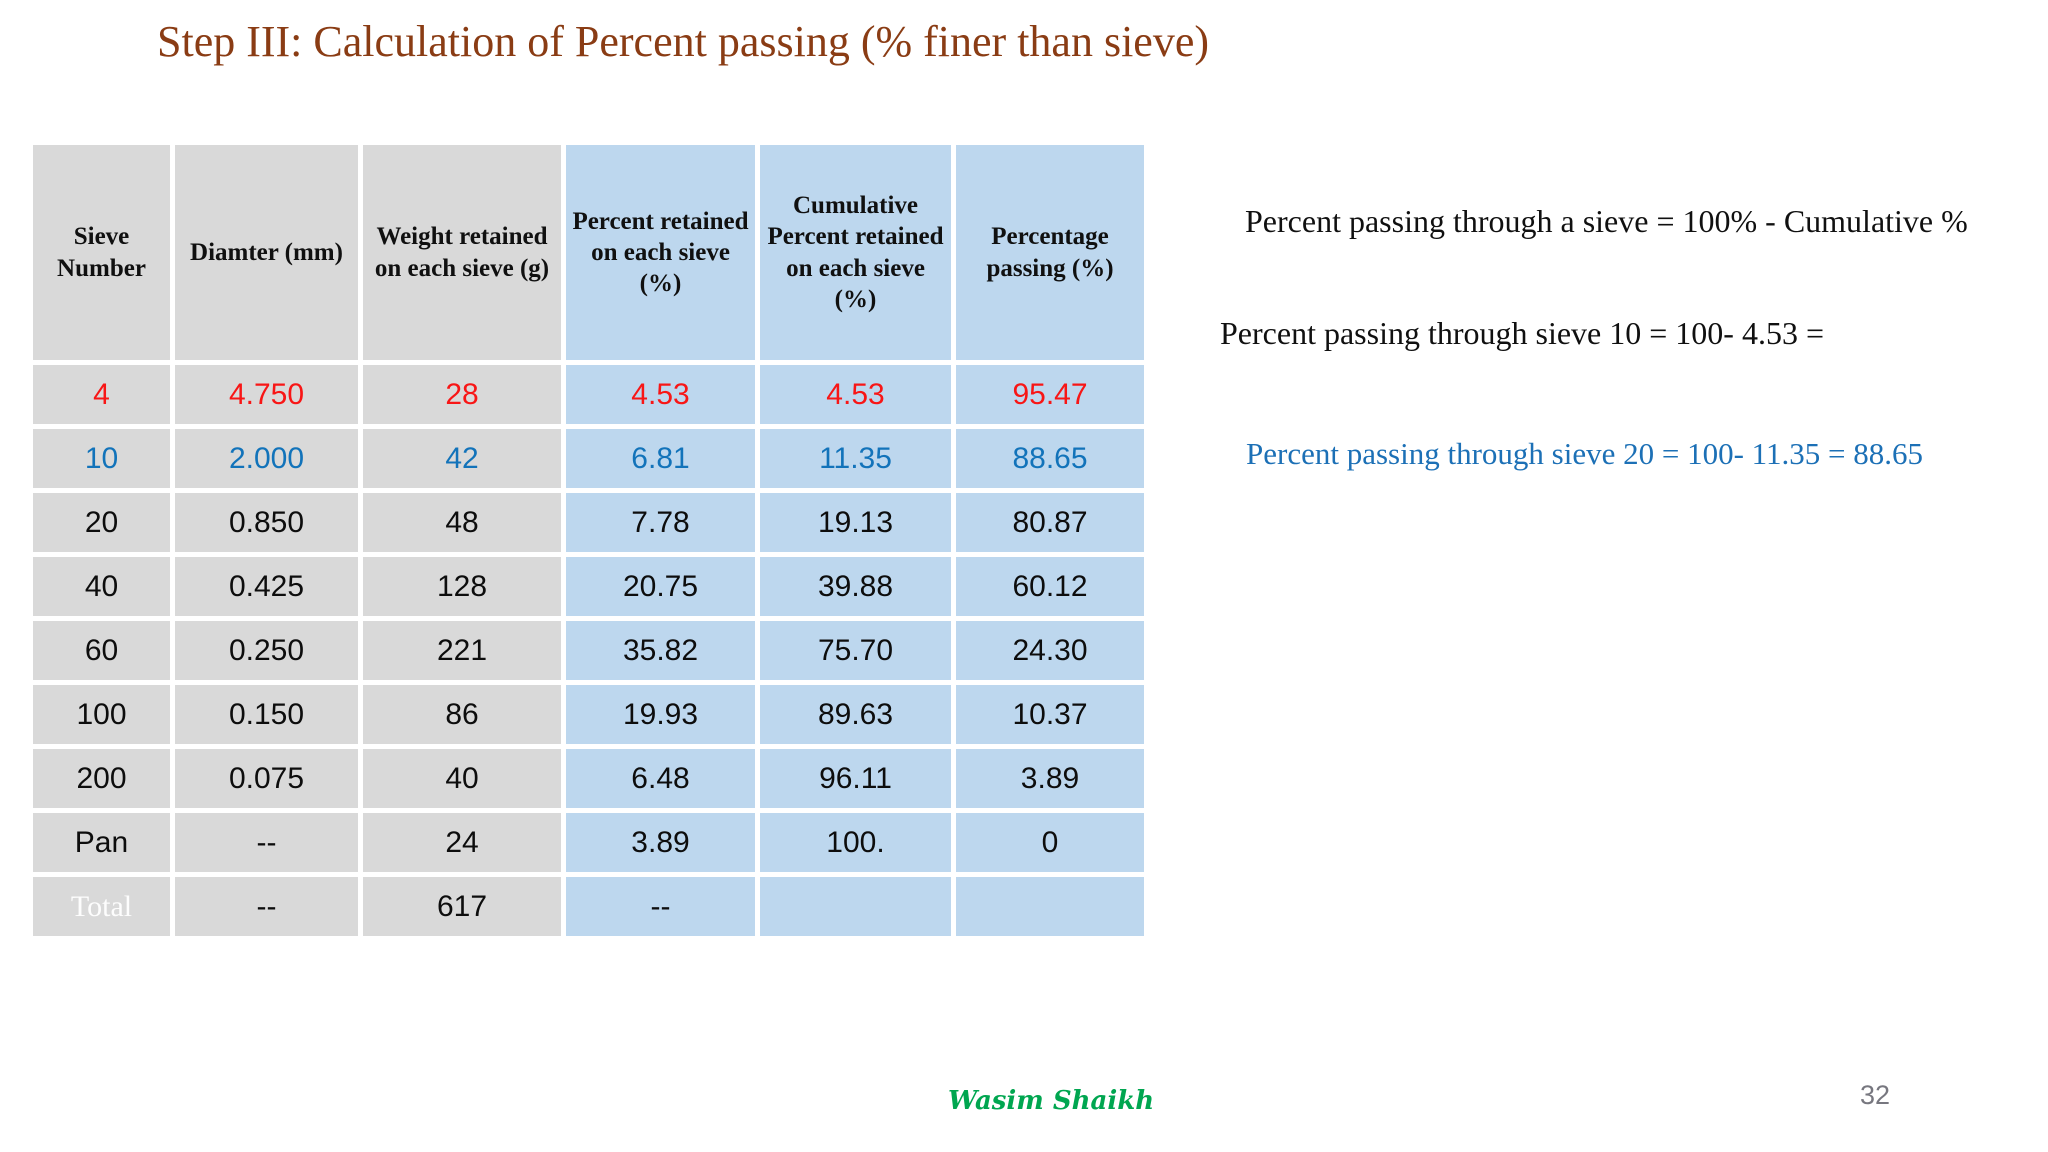 This screenshot has height=1152, width=2048. I want to click on table-cell: 100, so click(101, 714).